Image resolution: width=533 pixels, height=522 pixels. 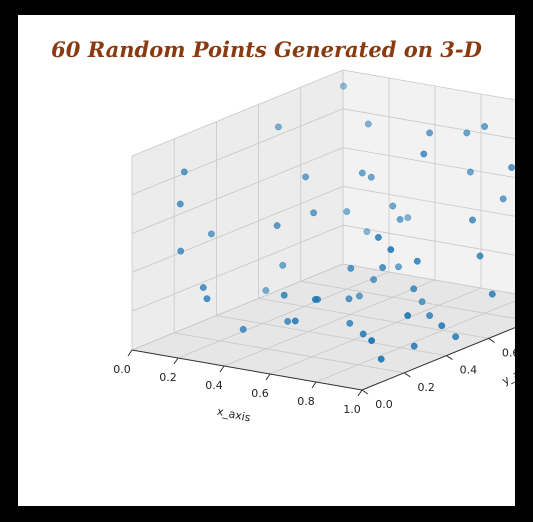 What do you see at coordinates (214, 385) in the screenshot?
I see `x-tick-label: 0.4` at bounding box center [214, 385].